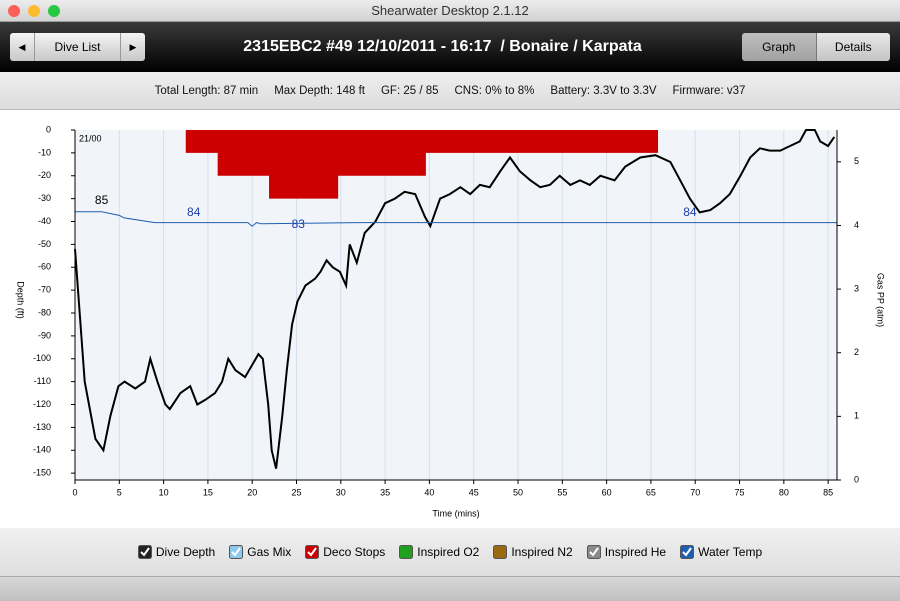 Image resolution: width=900 pixels, height=601 pixels. Describe the element at coordinates (252, 492) in the screenshot. I see `x-tick-label: 20` at that location.